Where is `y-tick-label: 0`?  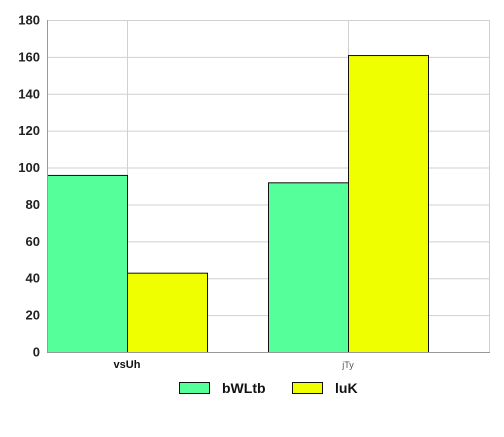
y-tick-label: 0 is located at coordinates (36, 352).